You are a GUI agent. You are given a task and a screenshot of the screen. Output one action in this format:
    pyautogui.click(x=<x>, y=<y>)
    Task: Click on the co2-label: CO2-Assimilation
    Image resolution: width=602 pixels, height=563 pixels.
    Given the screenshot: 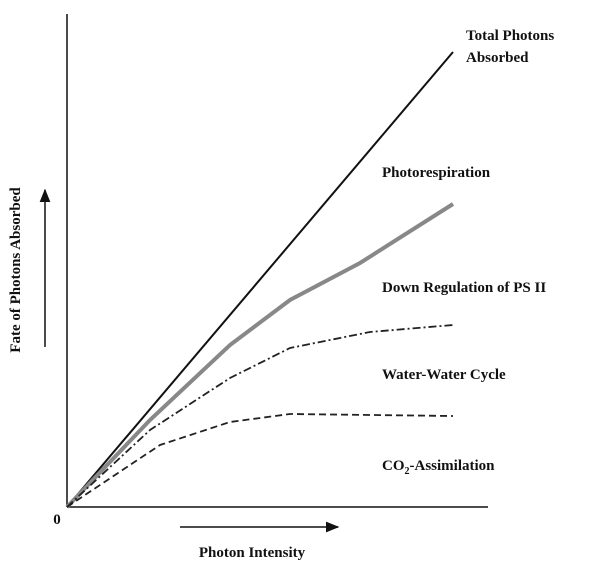 What is the action you would take?
    pyautogui.click(x=438, y=467)
    